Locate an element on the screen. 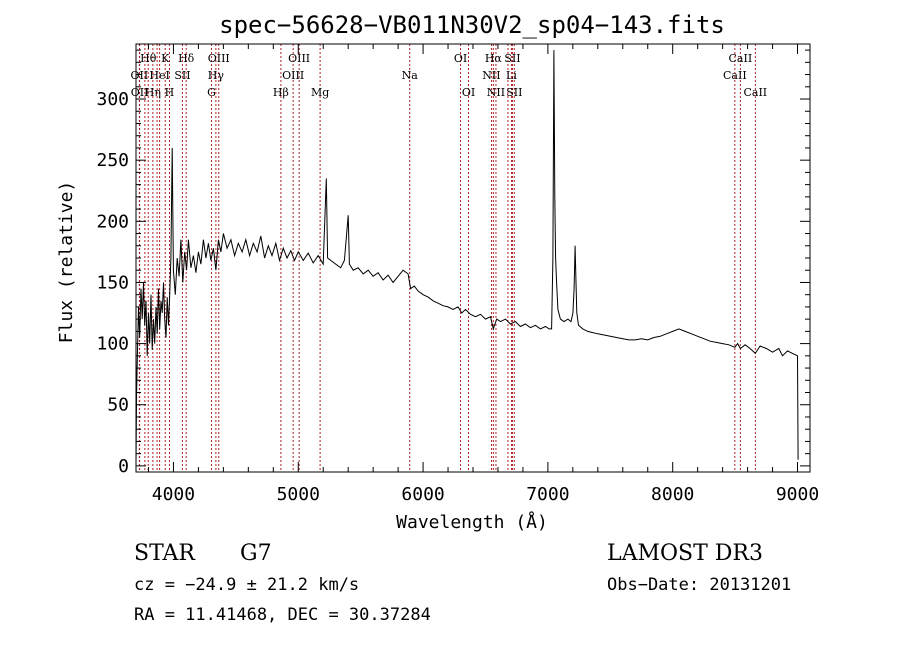 Image resolution: width=900 pixels, height=649 pixels. x-tick-label: 4000 is located at coordinates (173, 494).